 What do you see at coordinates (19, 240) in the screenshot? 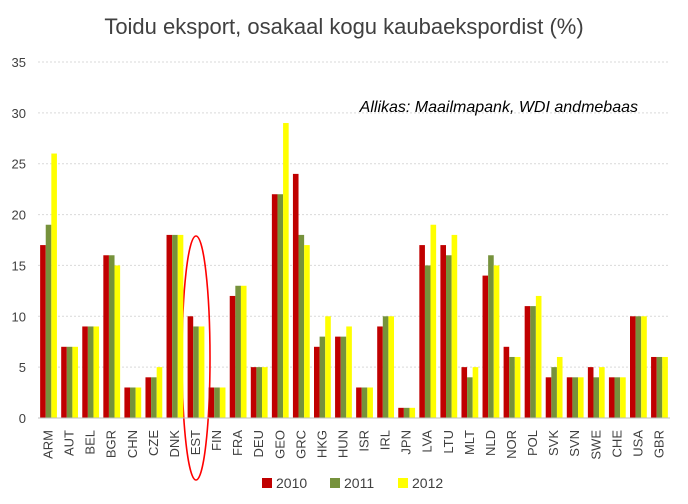
I see `y-axis: 0 5 10 15 20 25 30 35` at bounding box center [19, 240].